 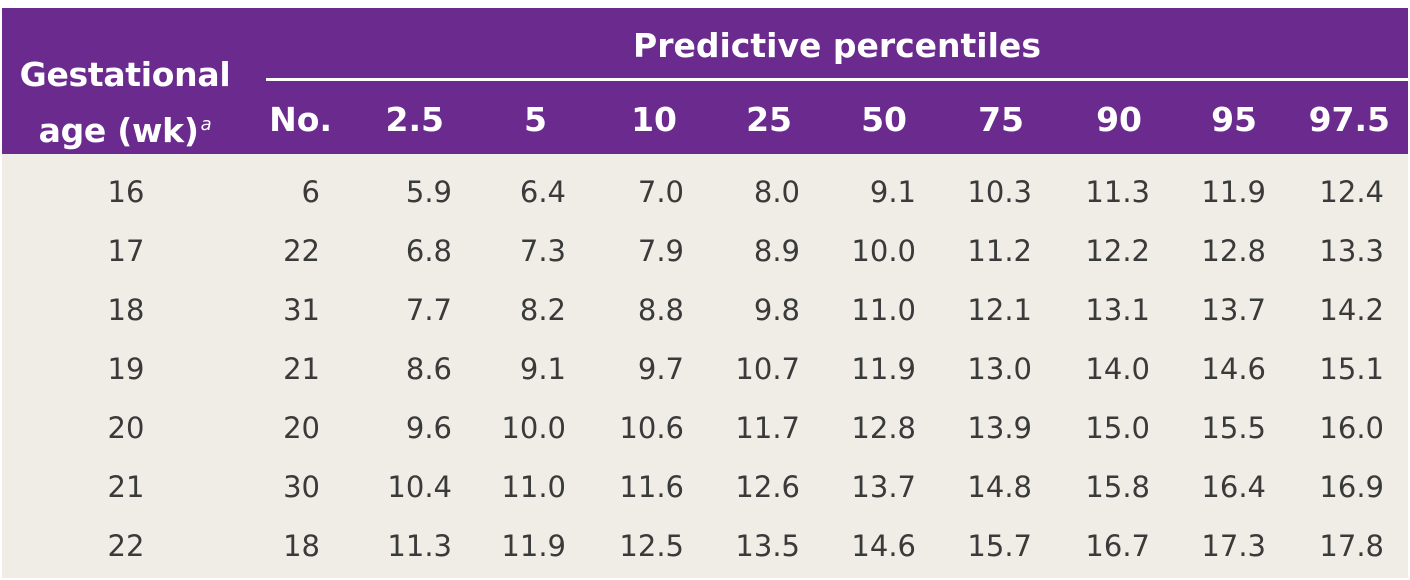 I want to click on ga-footnote-marker: a, so click(x=206, y=124).